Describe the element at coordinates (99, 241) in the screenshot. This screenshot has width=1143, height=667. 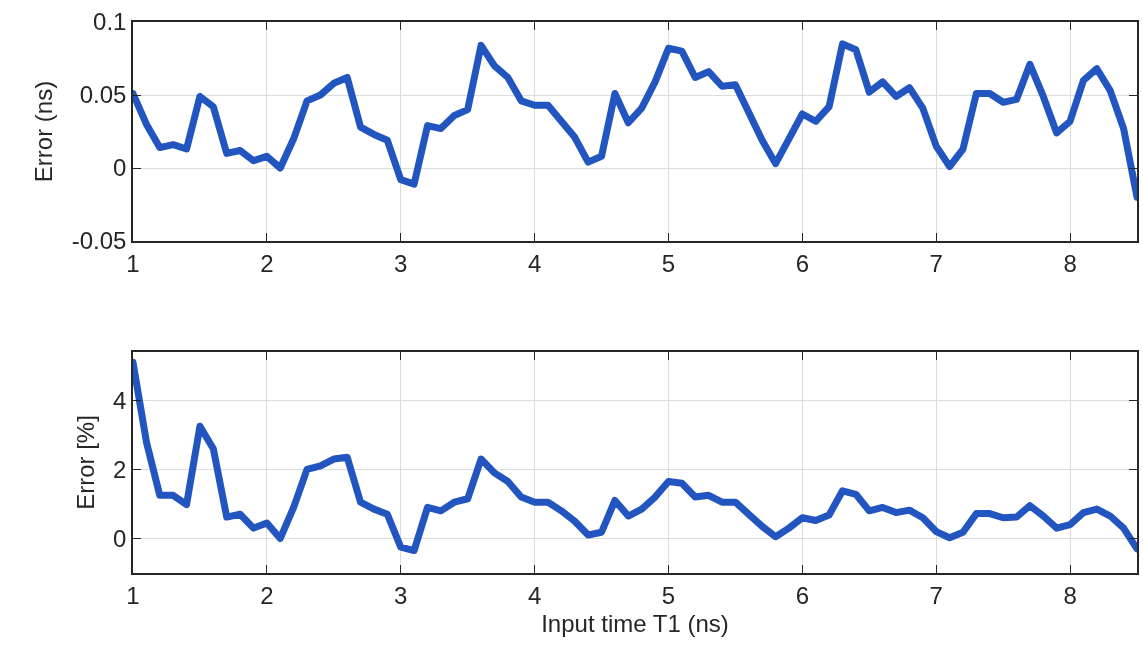
I see `y-tick-label: -0.05` at that location.